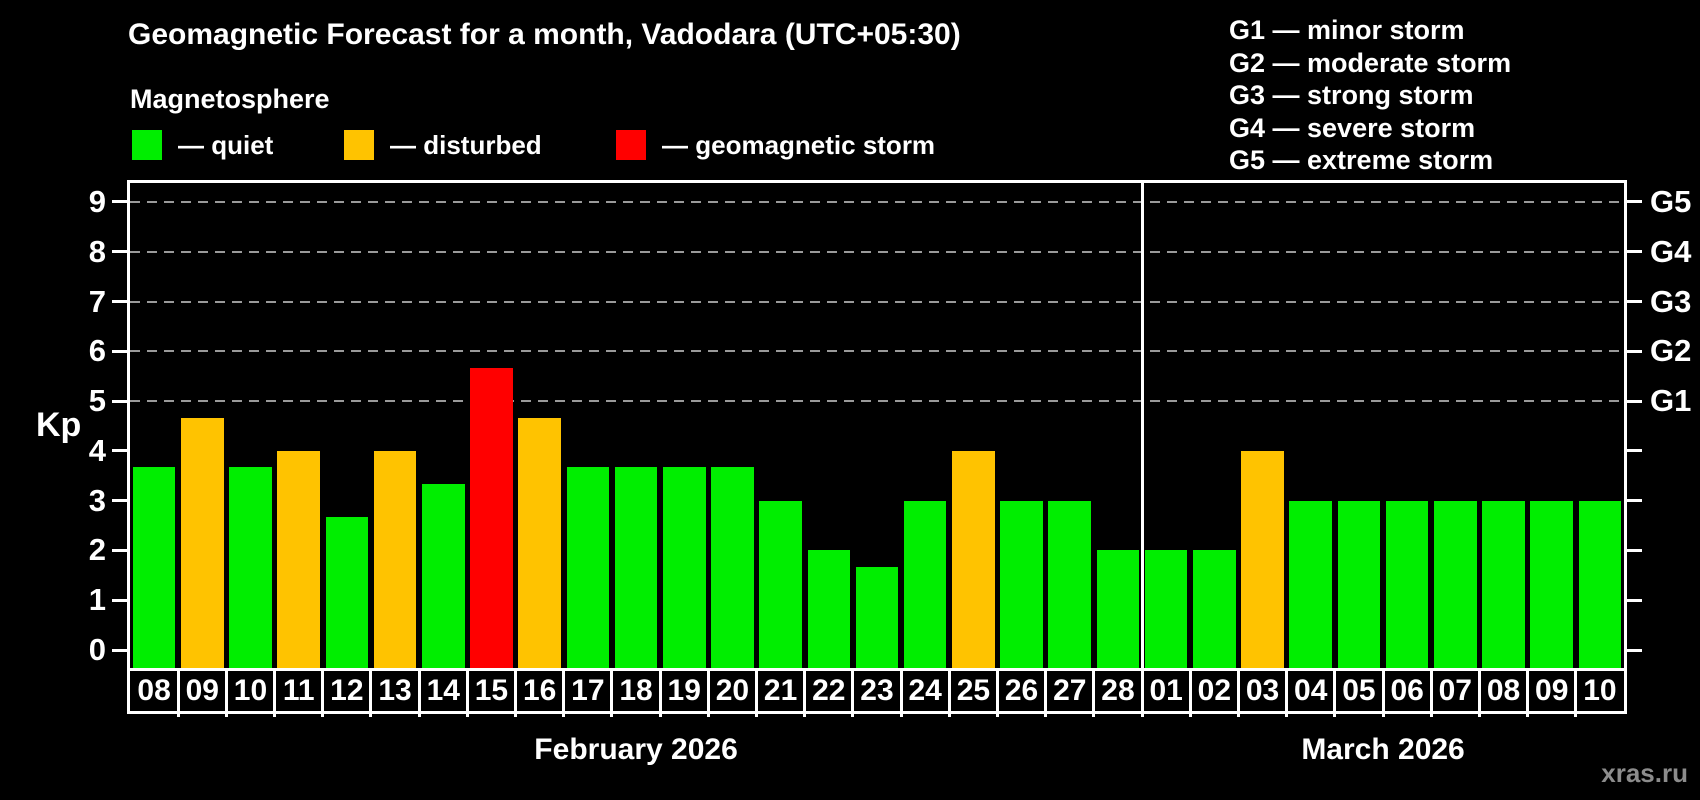  Describe the element at coordinates (1361, 160) in the screenshot. I see `g5-legend-line: G5 — extreme storm` at that location.